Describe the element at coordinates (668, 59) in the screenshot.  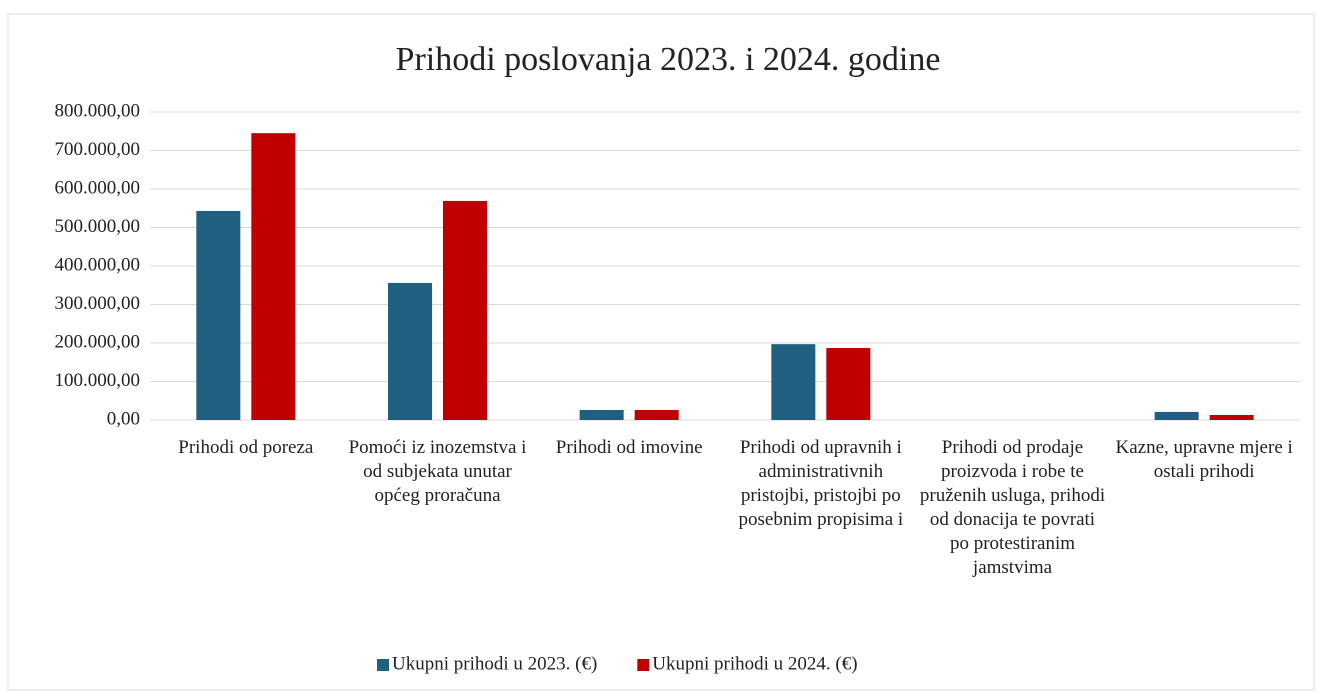
I see `chart-title: Prihodi poslovanja 2023. i 2024. godine` at that location.